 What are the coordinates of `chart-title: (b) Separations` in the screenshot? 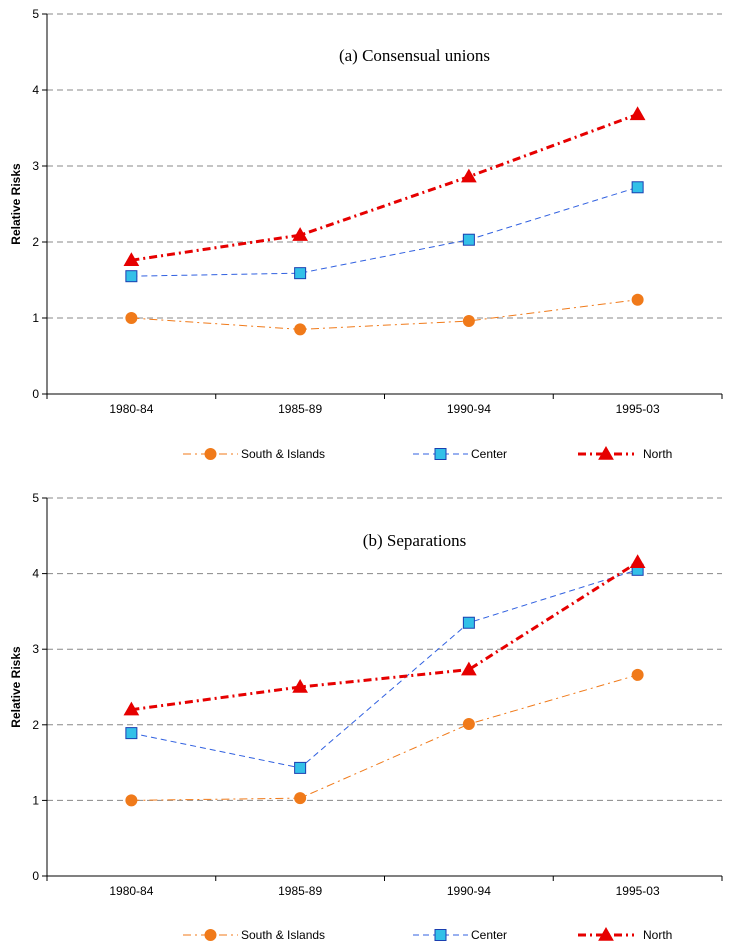 It's located at (414, 540).